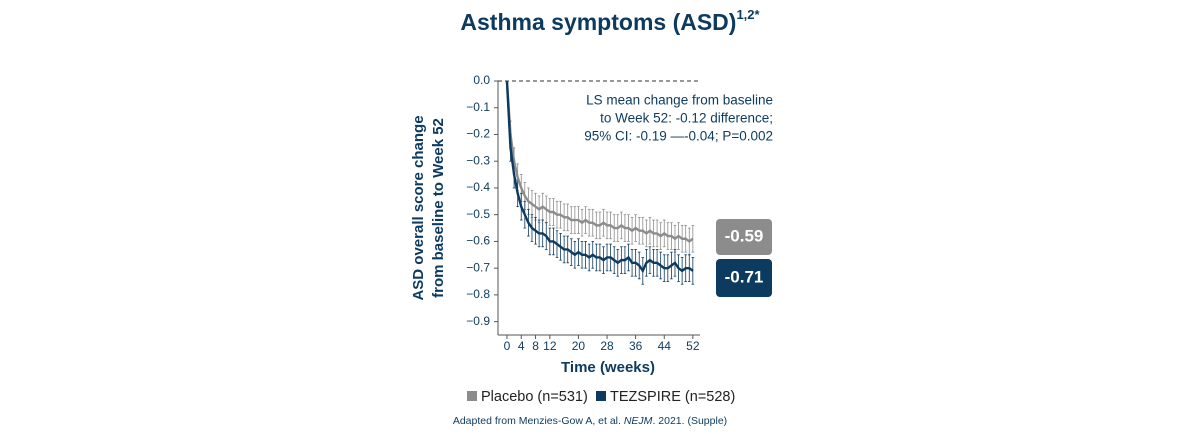 This screenshot has width=1180, height=434. I want to click on footnote-part: Adapted from Menzies-Gow A, et al., so click(538, 421).